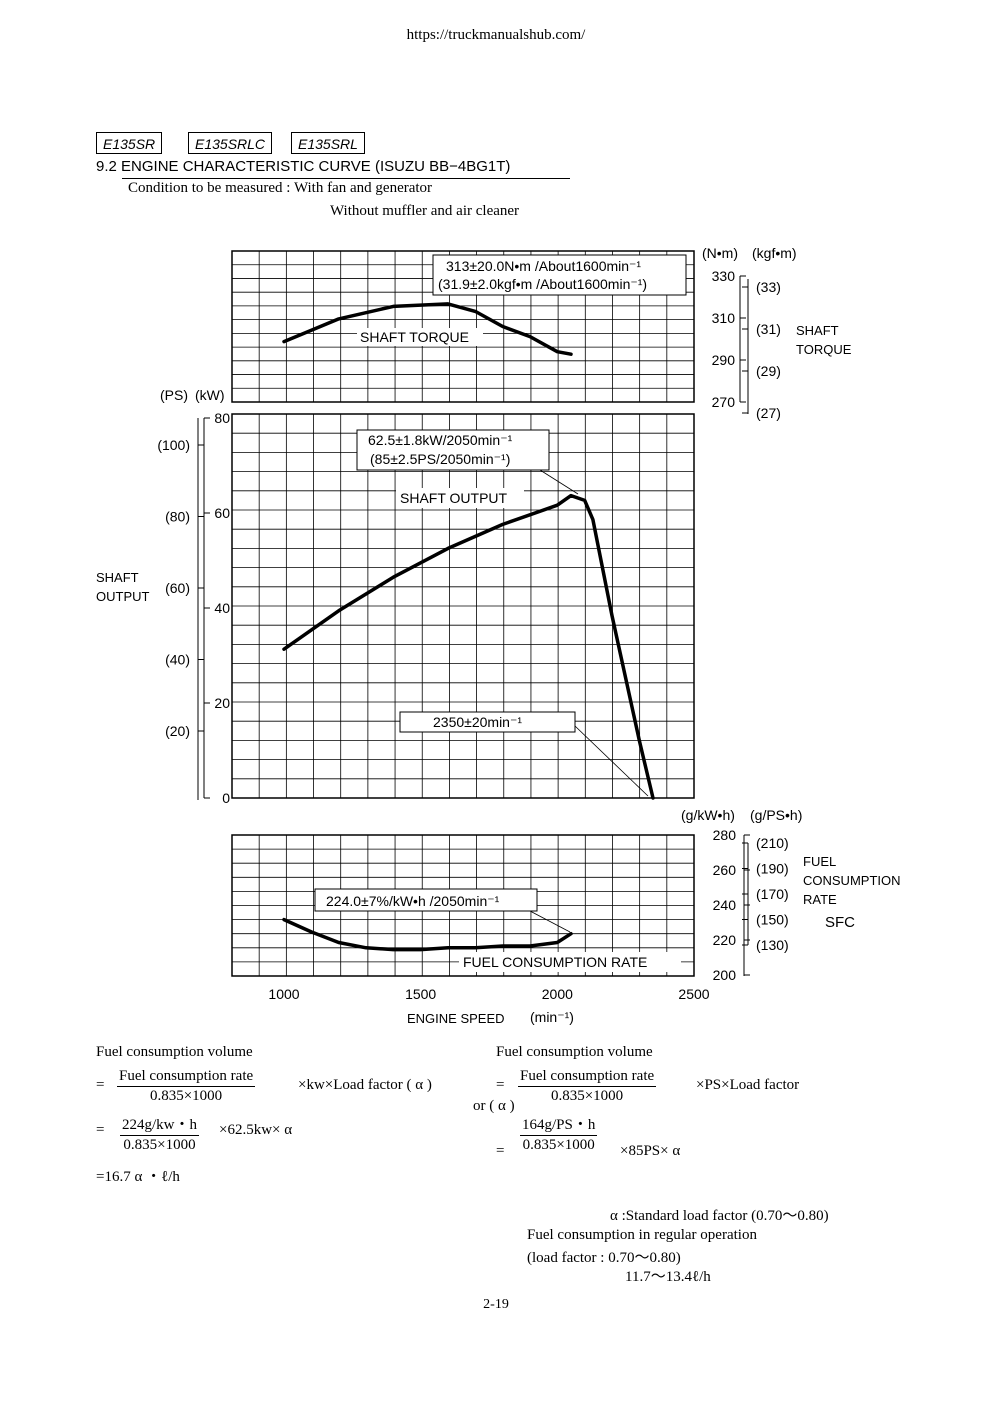  I want to click on fuel-kwh-tick-label: 280, so click(725, 835).